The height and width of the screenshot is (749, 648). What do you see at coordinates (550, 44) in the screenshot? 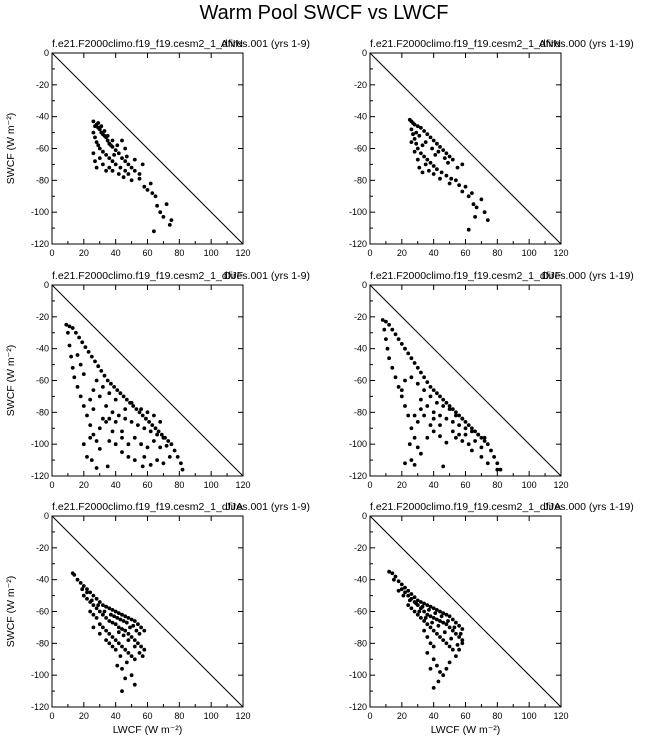
I see `season-label: ANN` at bounding box center [550, 44].